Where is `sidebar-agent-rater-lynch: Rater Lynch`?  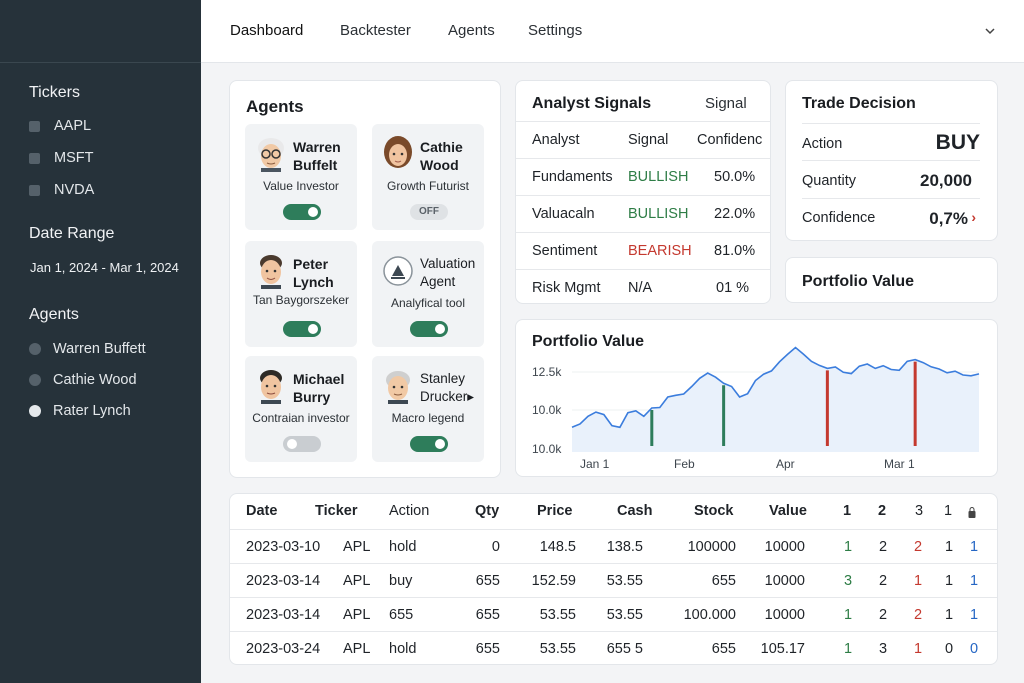
sidebar-agent-rater-lynch: Rater Lynch is located at coordinates (80, 411).